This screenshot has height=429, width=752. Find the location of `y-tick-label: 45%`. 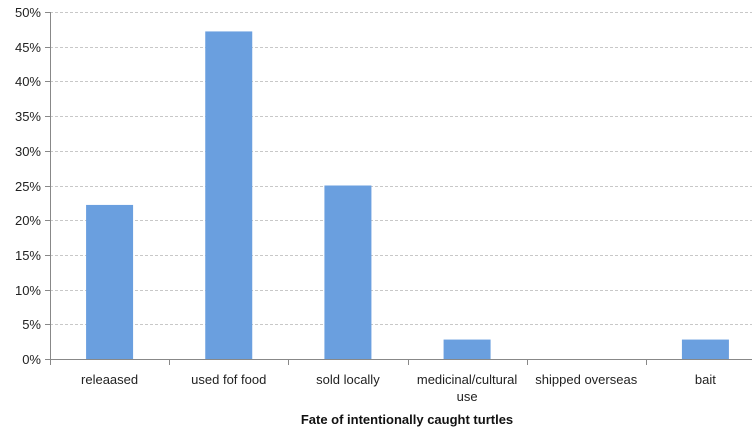

y-tick-label: 45% is located at coordinates (28, 47).